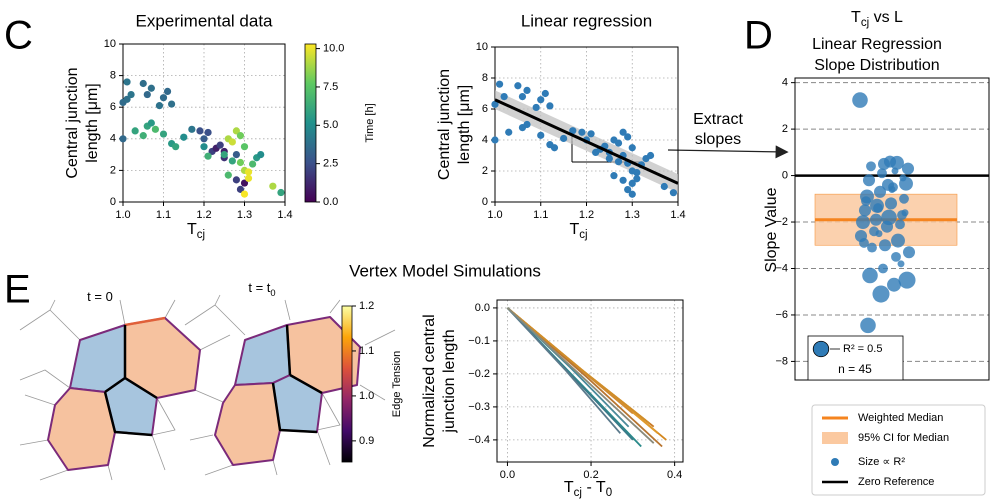 The width and height of the screenshot is (990, 499). I want to click on y-axis-label: junction length, so click(449, 381).